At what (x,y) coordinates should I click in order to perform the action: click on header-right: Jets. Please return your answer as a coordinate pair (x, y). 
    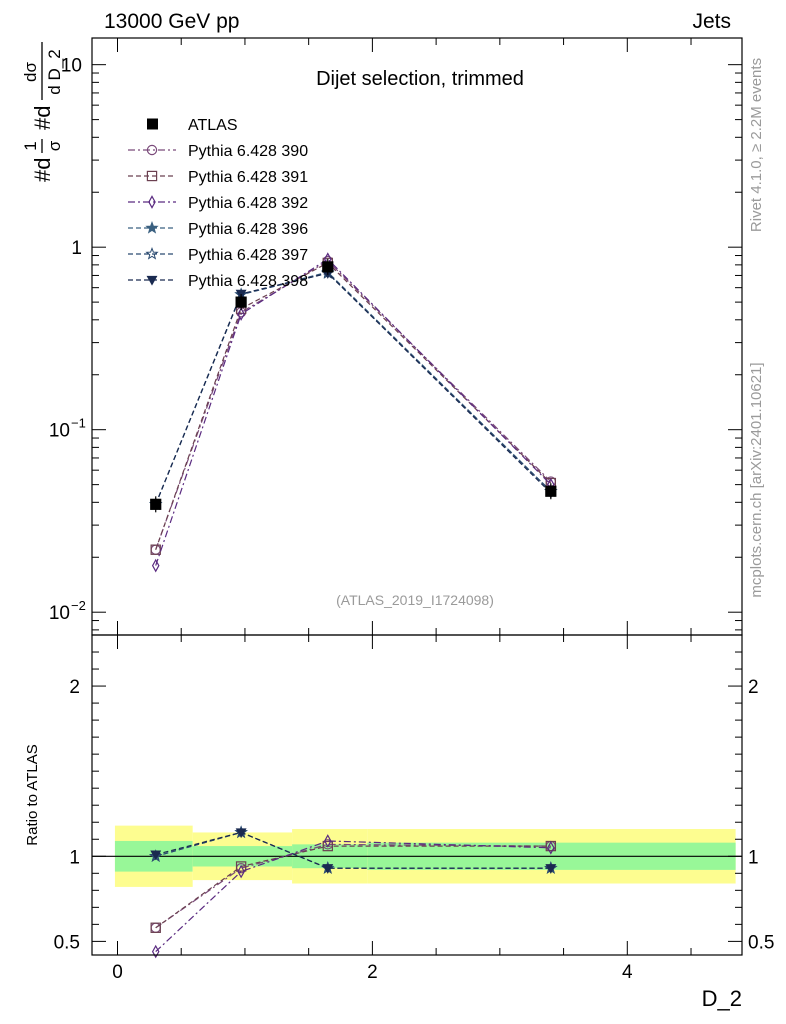
    Looking at the image, I should click on (711, 21).